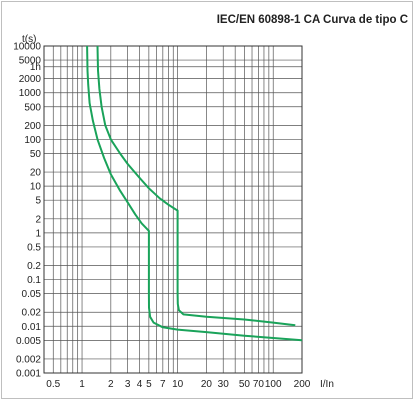 Image resolution: width=416 pixels, height=402 pixels. I want to click on y-tick-label: 100, so click(32, 140).